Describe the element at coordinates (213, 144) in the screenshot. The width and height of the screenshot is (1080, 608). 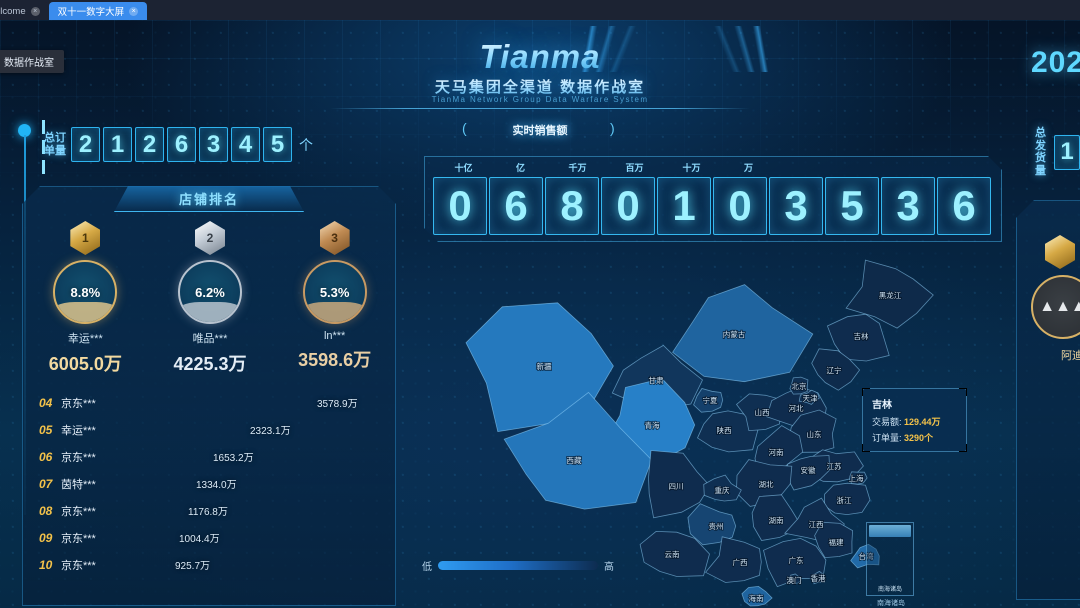
I see `order-digit-4: 3` at that location.